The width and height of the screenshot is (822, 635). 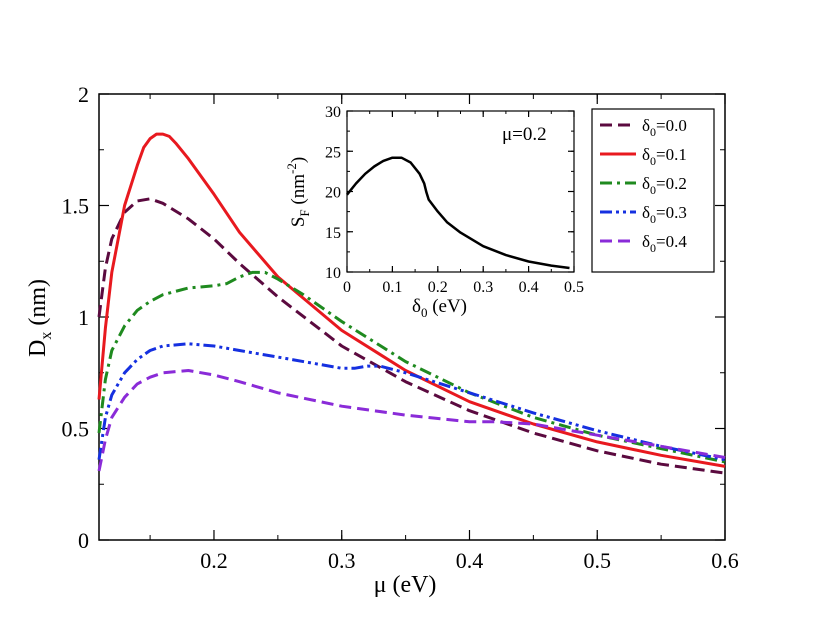 I want to click on legend-label-4: δ0=0.4, so click(x=664, y=243).